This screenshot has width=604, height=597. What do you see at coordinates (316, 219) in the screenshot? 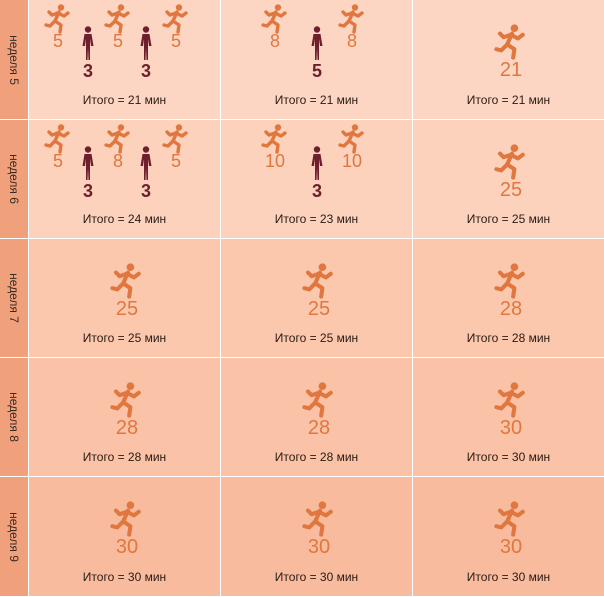
I see `day-total: Итого = 23 мин` at bounding box center [316, 219].